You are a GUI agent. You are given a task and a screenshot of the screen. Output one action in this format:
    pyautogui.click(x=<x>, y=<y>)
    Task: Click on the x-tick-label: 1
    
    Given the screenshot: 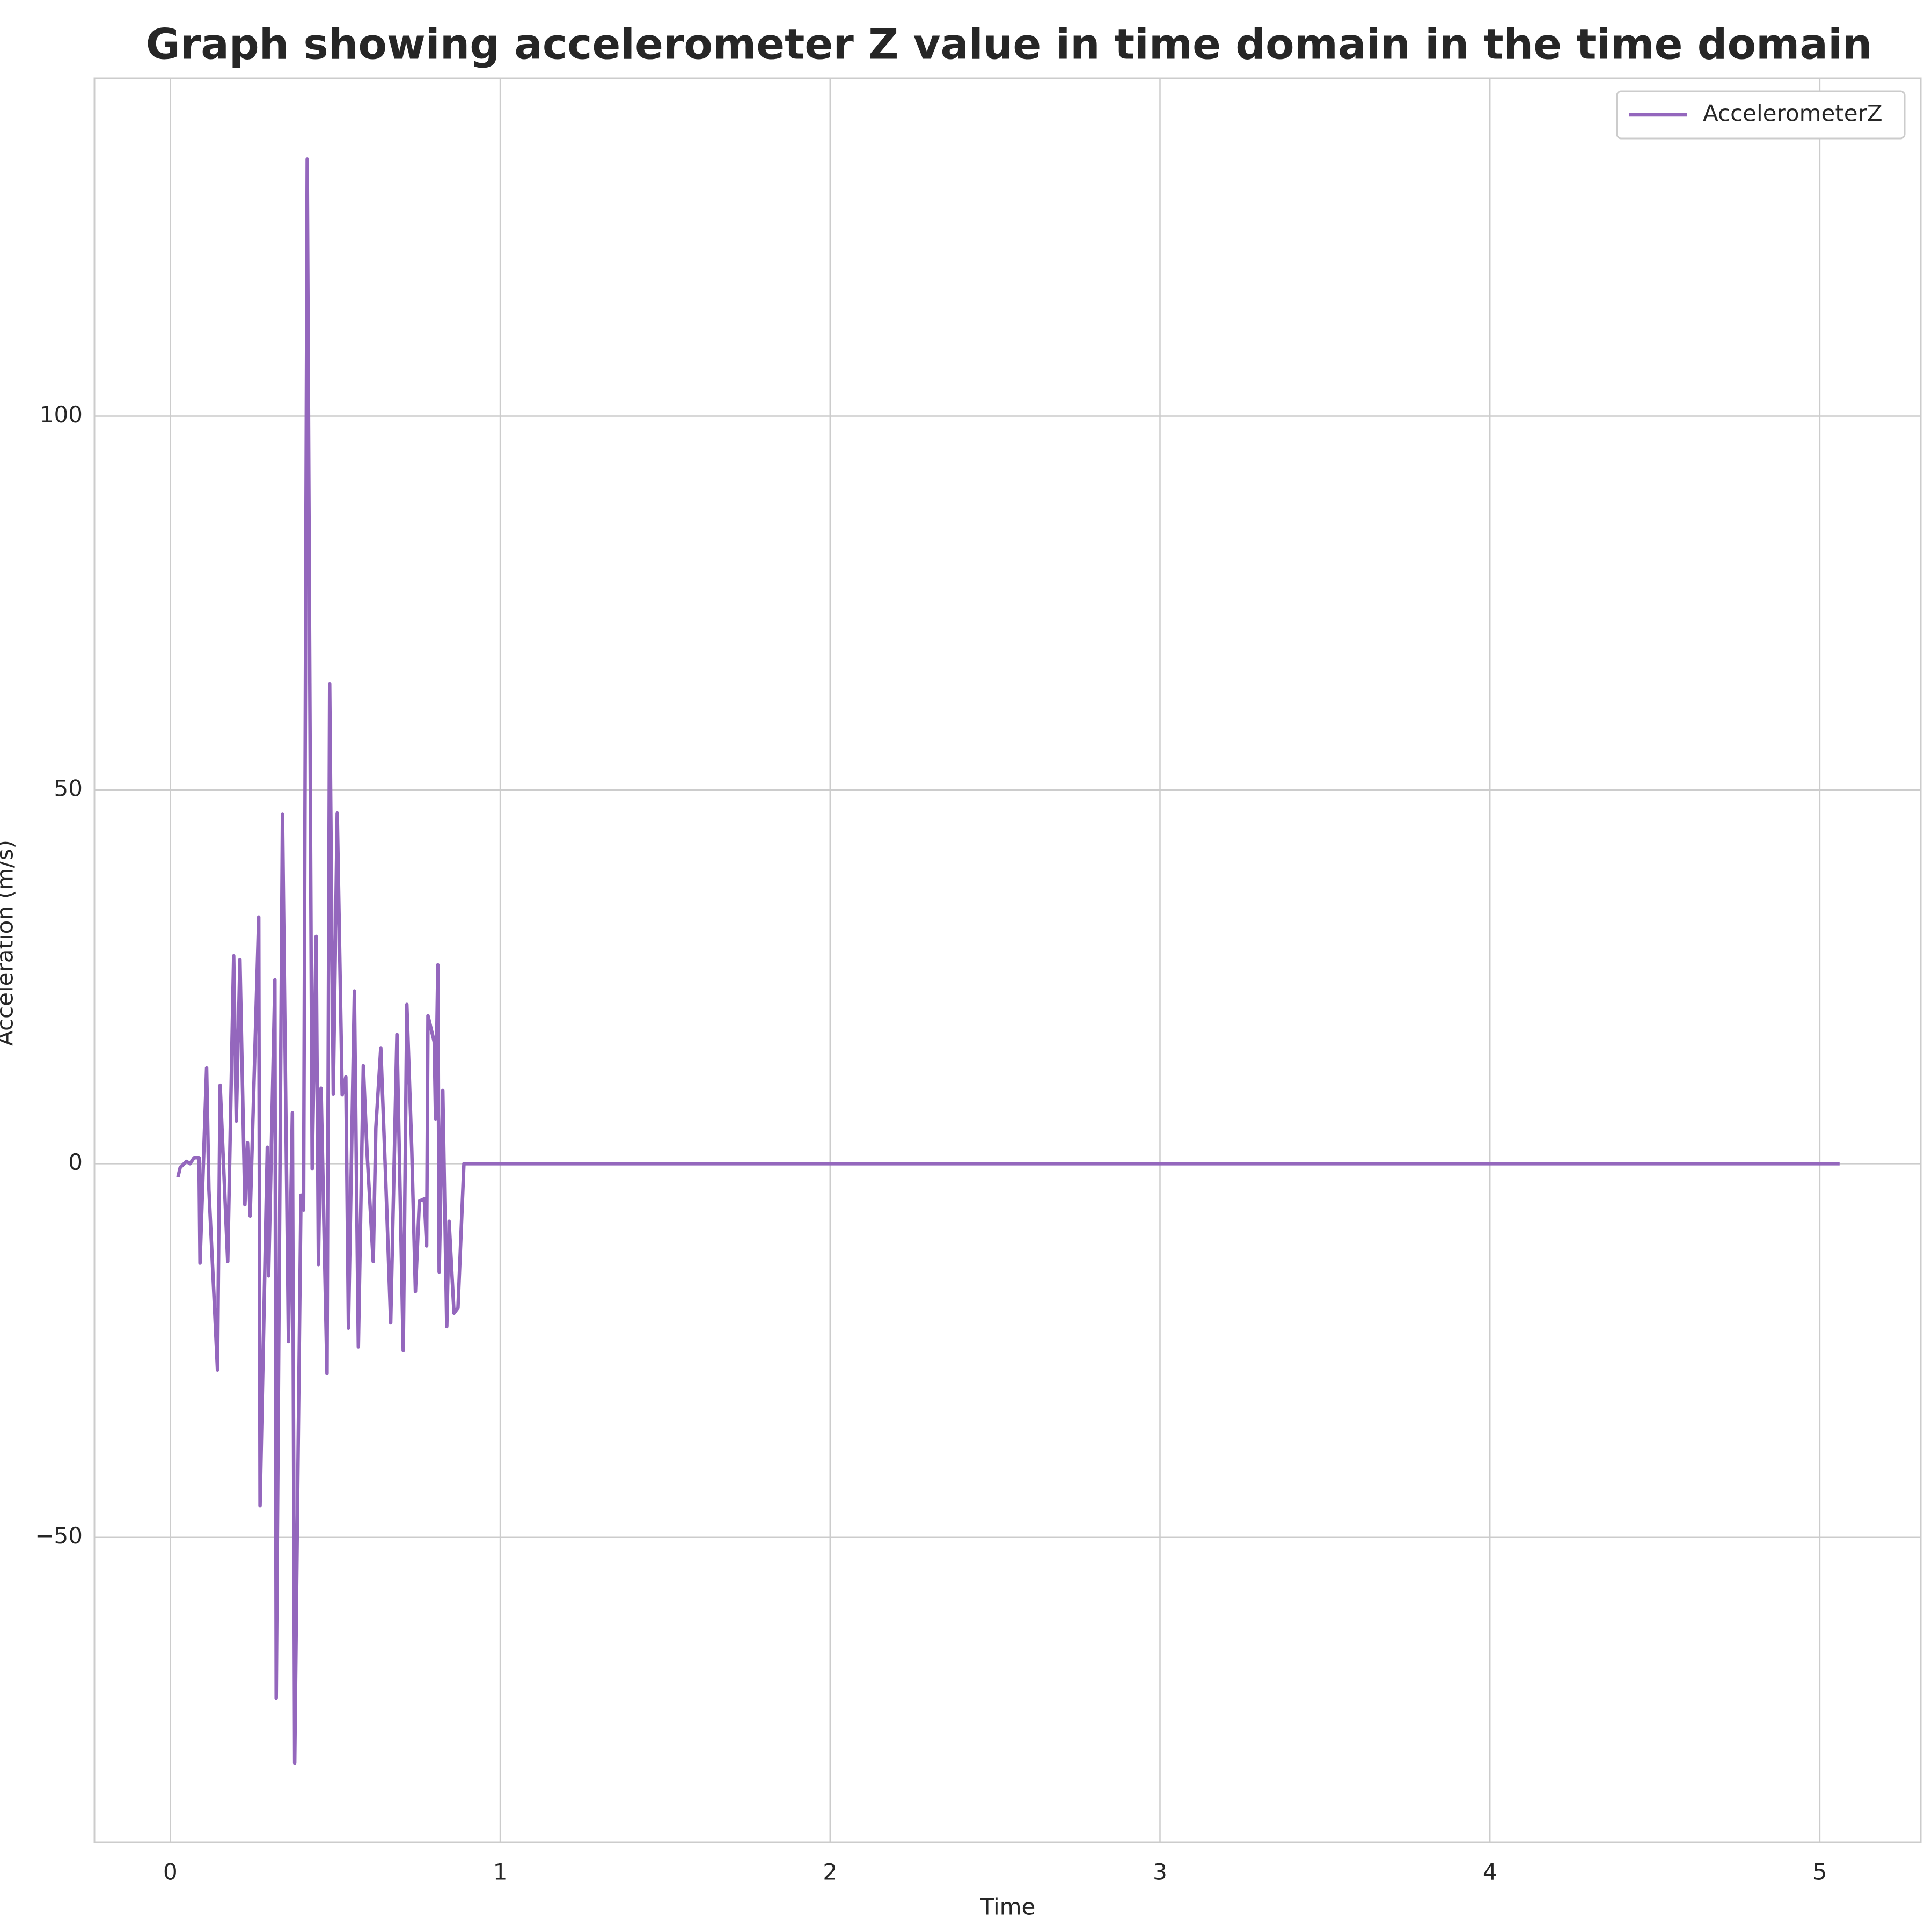 What is the action you would take?
    pyautogui.click(x=500, y=1872)
    